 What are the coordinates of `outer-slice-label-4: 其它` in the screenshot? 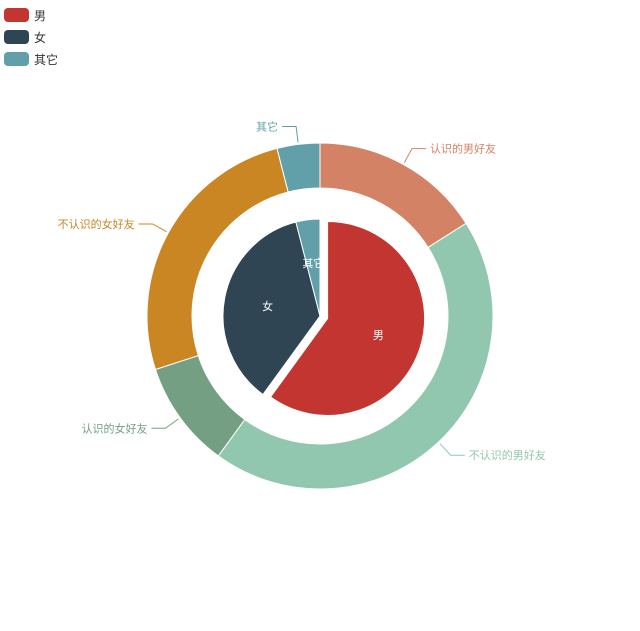 It's located at (267, 127).